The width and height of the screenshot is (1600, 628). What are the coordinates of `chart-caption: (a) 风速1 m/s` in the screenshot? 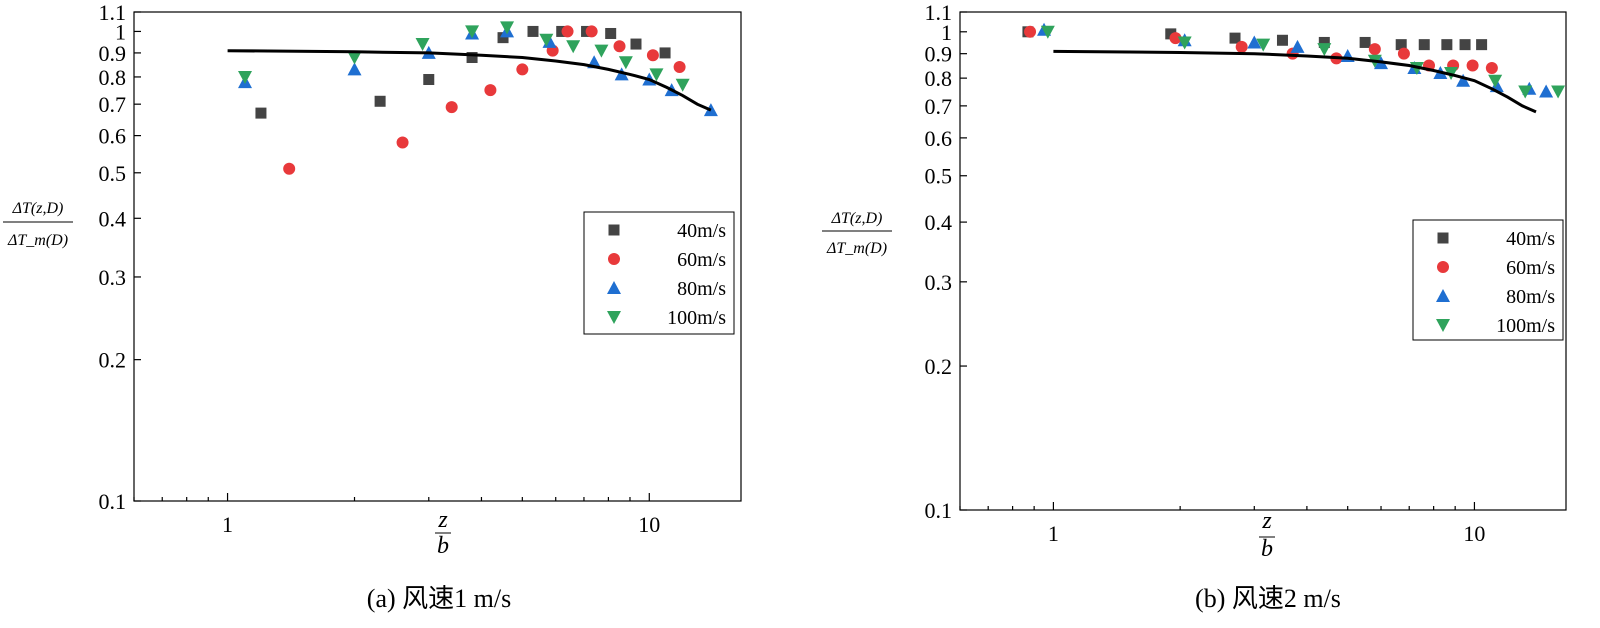 It's located at (439, 598).